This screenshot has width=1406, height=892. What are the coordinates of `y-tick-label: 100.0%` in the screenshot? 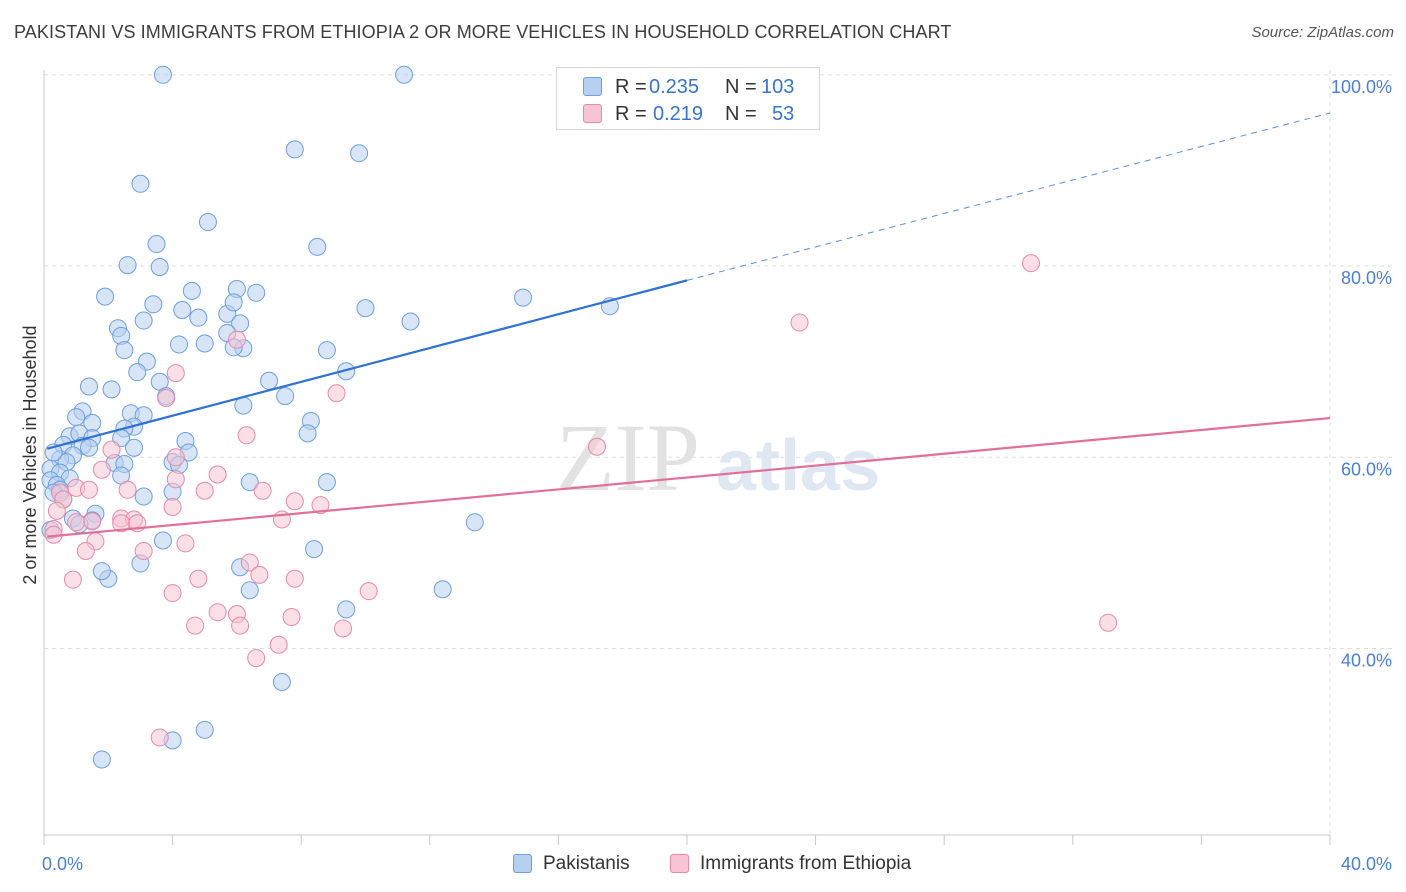 It's located at (1361, 87).